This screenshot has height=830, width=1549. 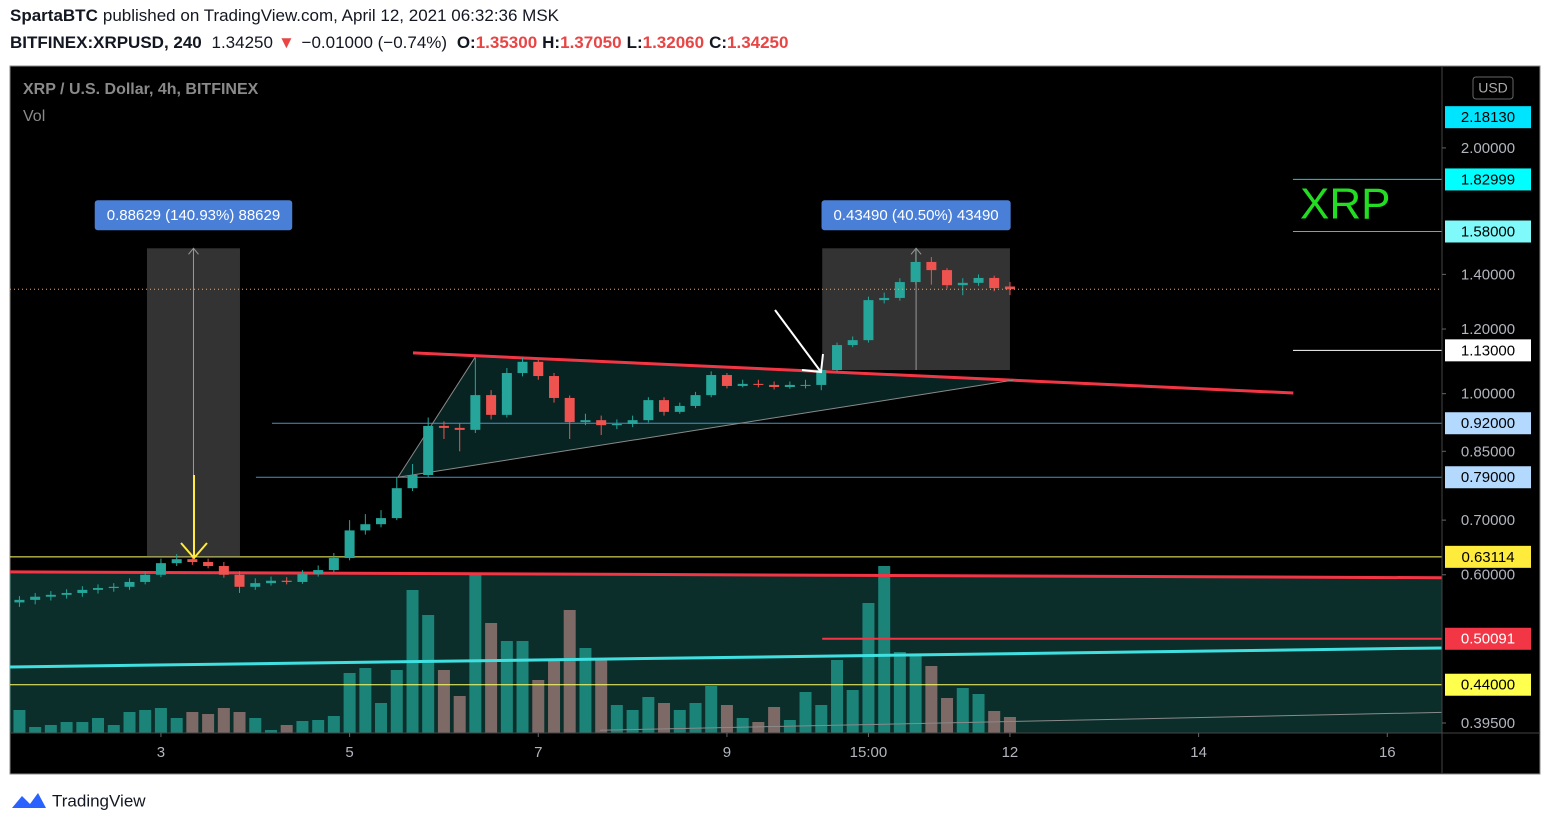 I want to click on ohlc-value: 1.37050, so click(x=591, y=42).